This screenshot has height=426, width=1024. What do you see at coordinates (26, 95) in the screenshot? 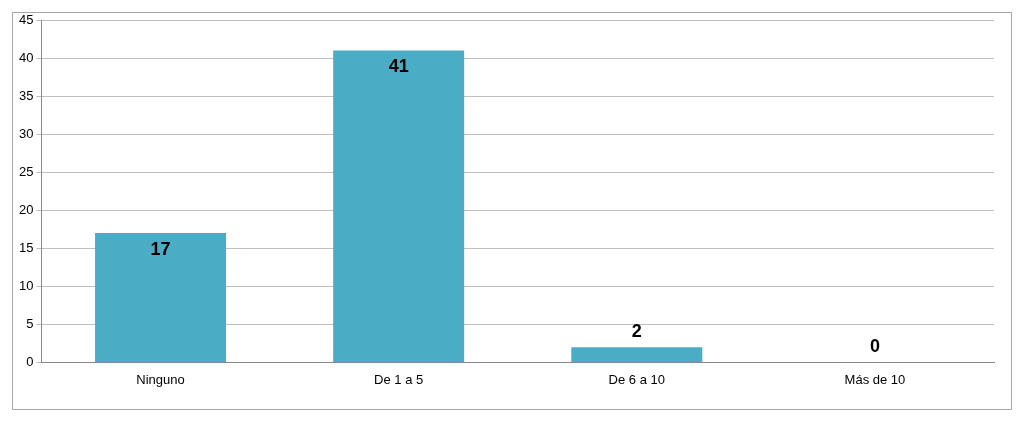
I see `y-tick-label: 35` at bounding box center [26, 95].